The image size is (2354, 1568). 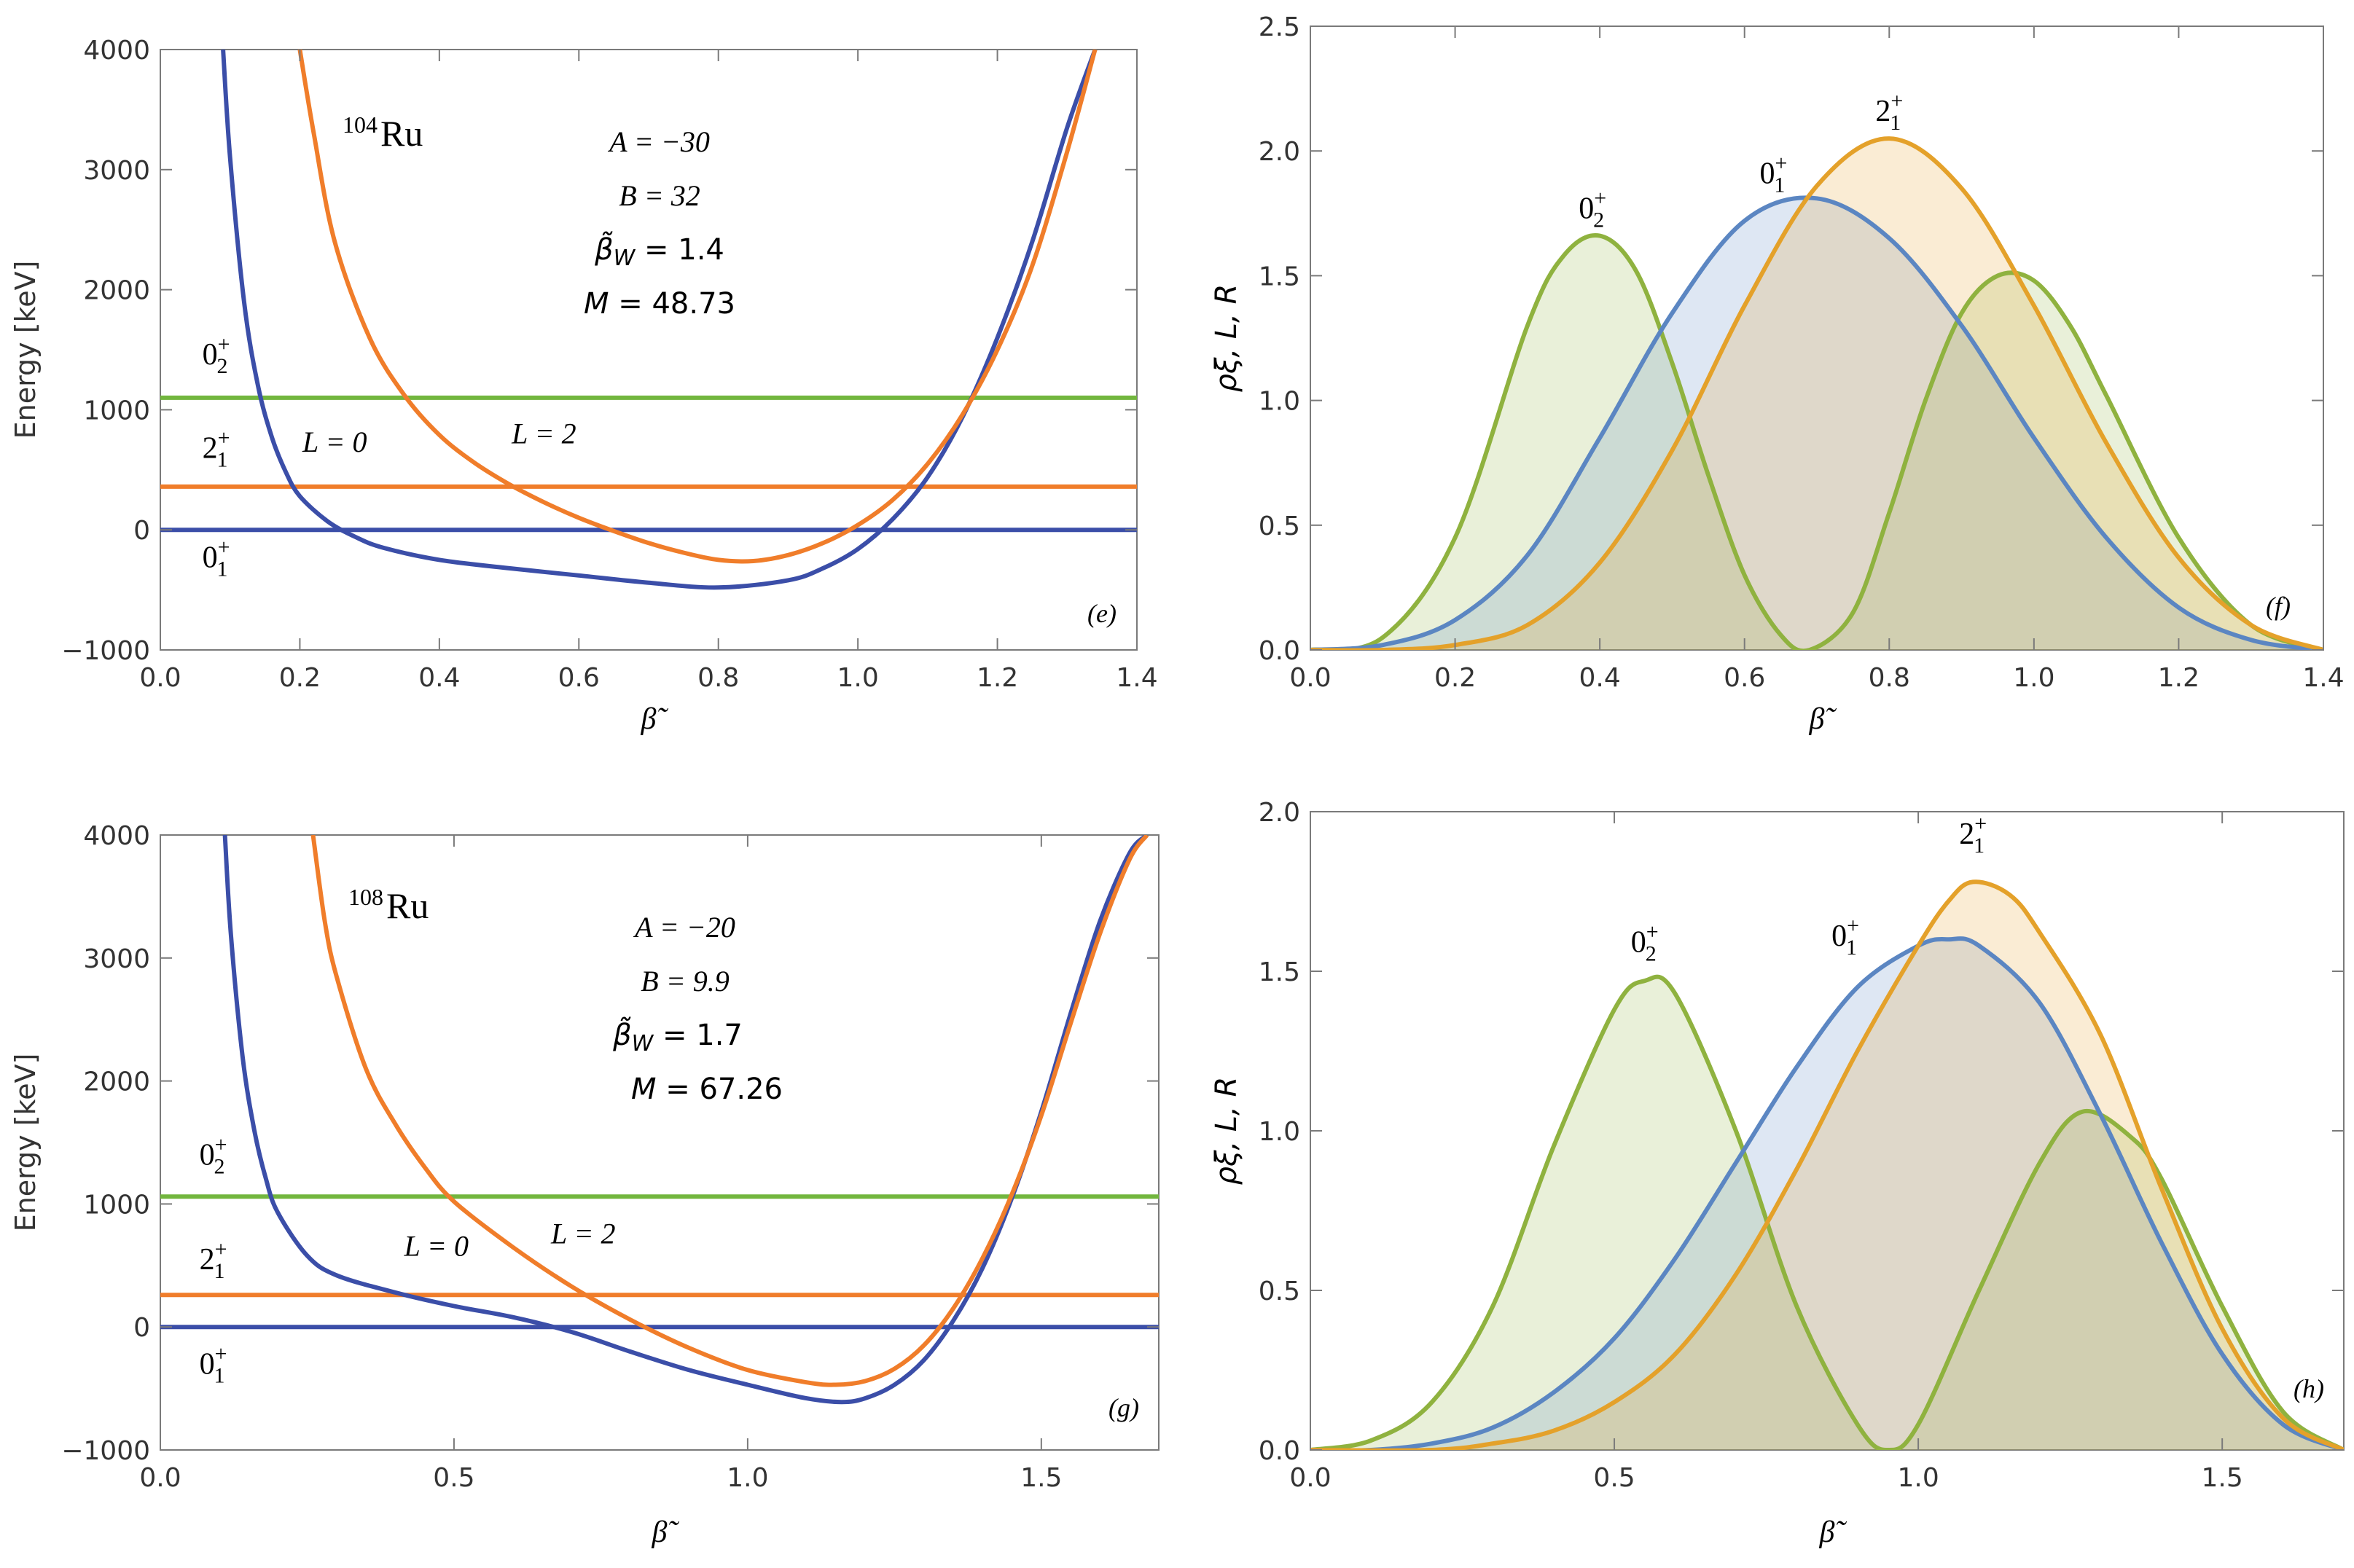 What do you see at coordinates (1651, 954) in the screenshot?
I see `density-label-0-2-sub: 2` at bounding box center [1651, 954].